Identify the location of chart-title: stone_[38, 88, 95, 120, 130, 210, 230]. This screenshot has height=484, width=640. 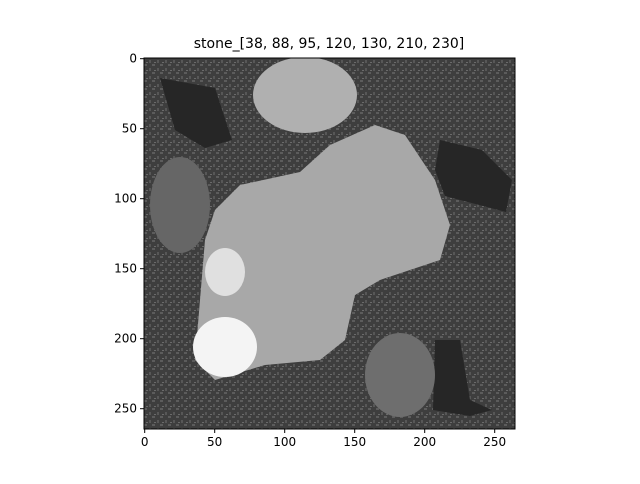
(329, 44).